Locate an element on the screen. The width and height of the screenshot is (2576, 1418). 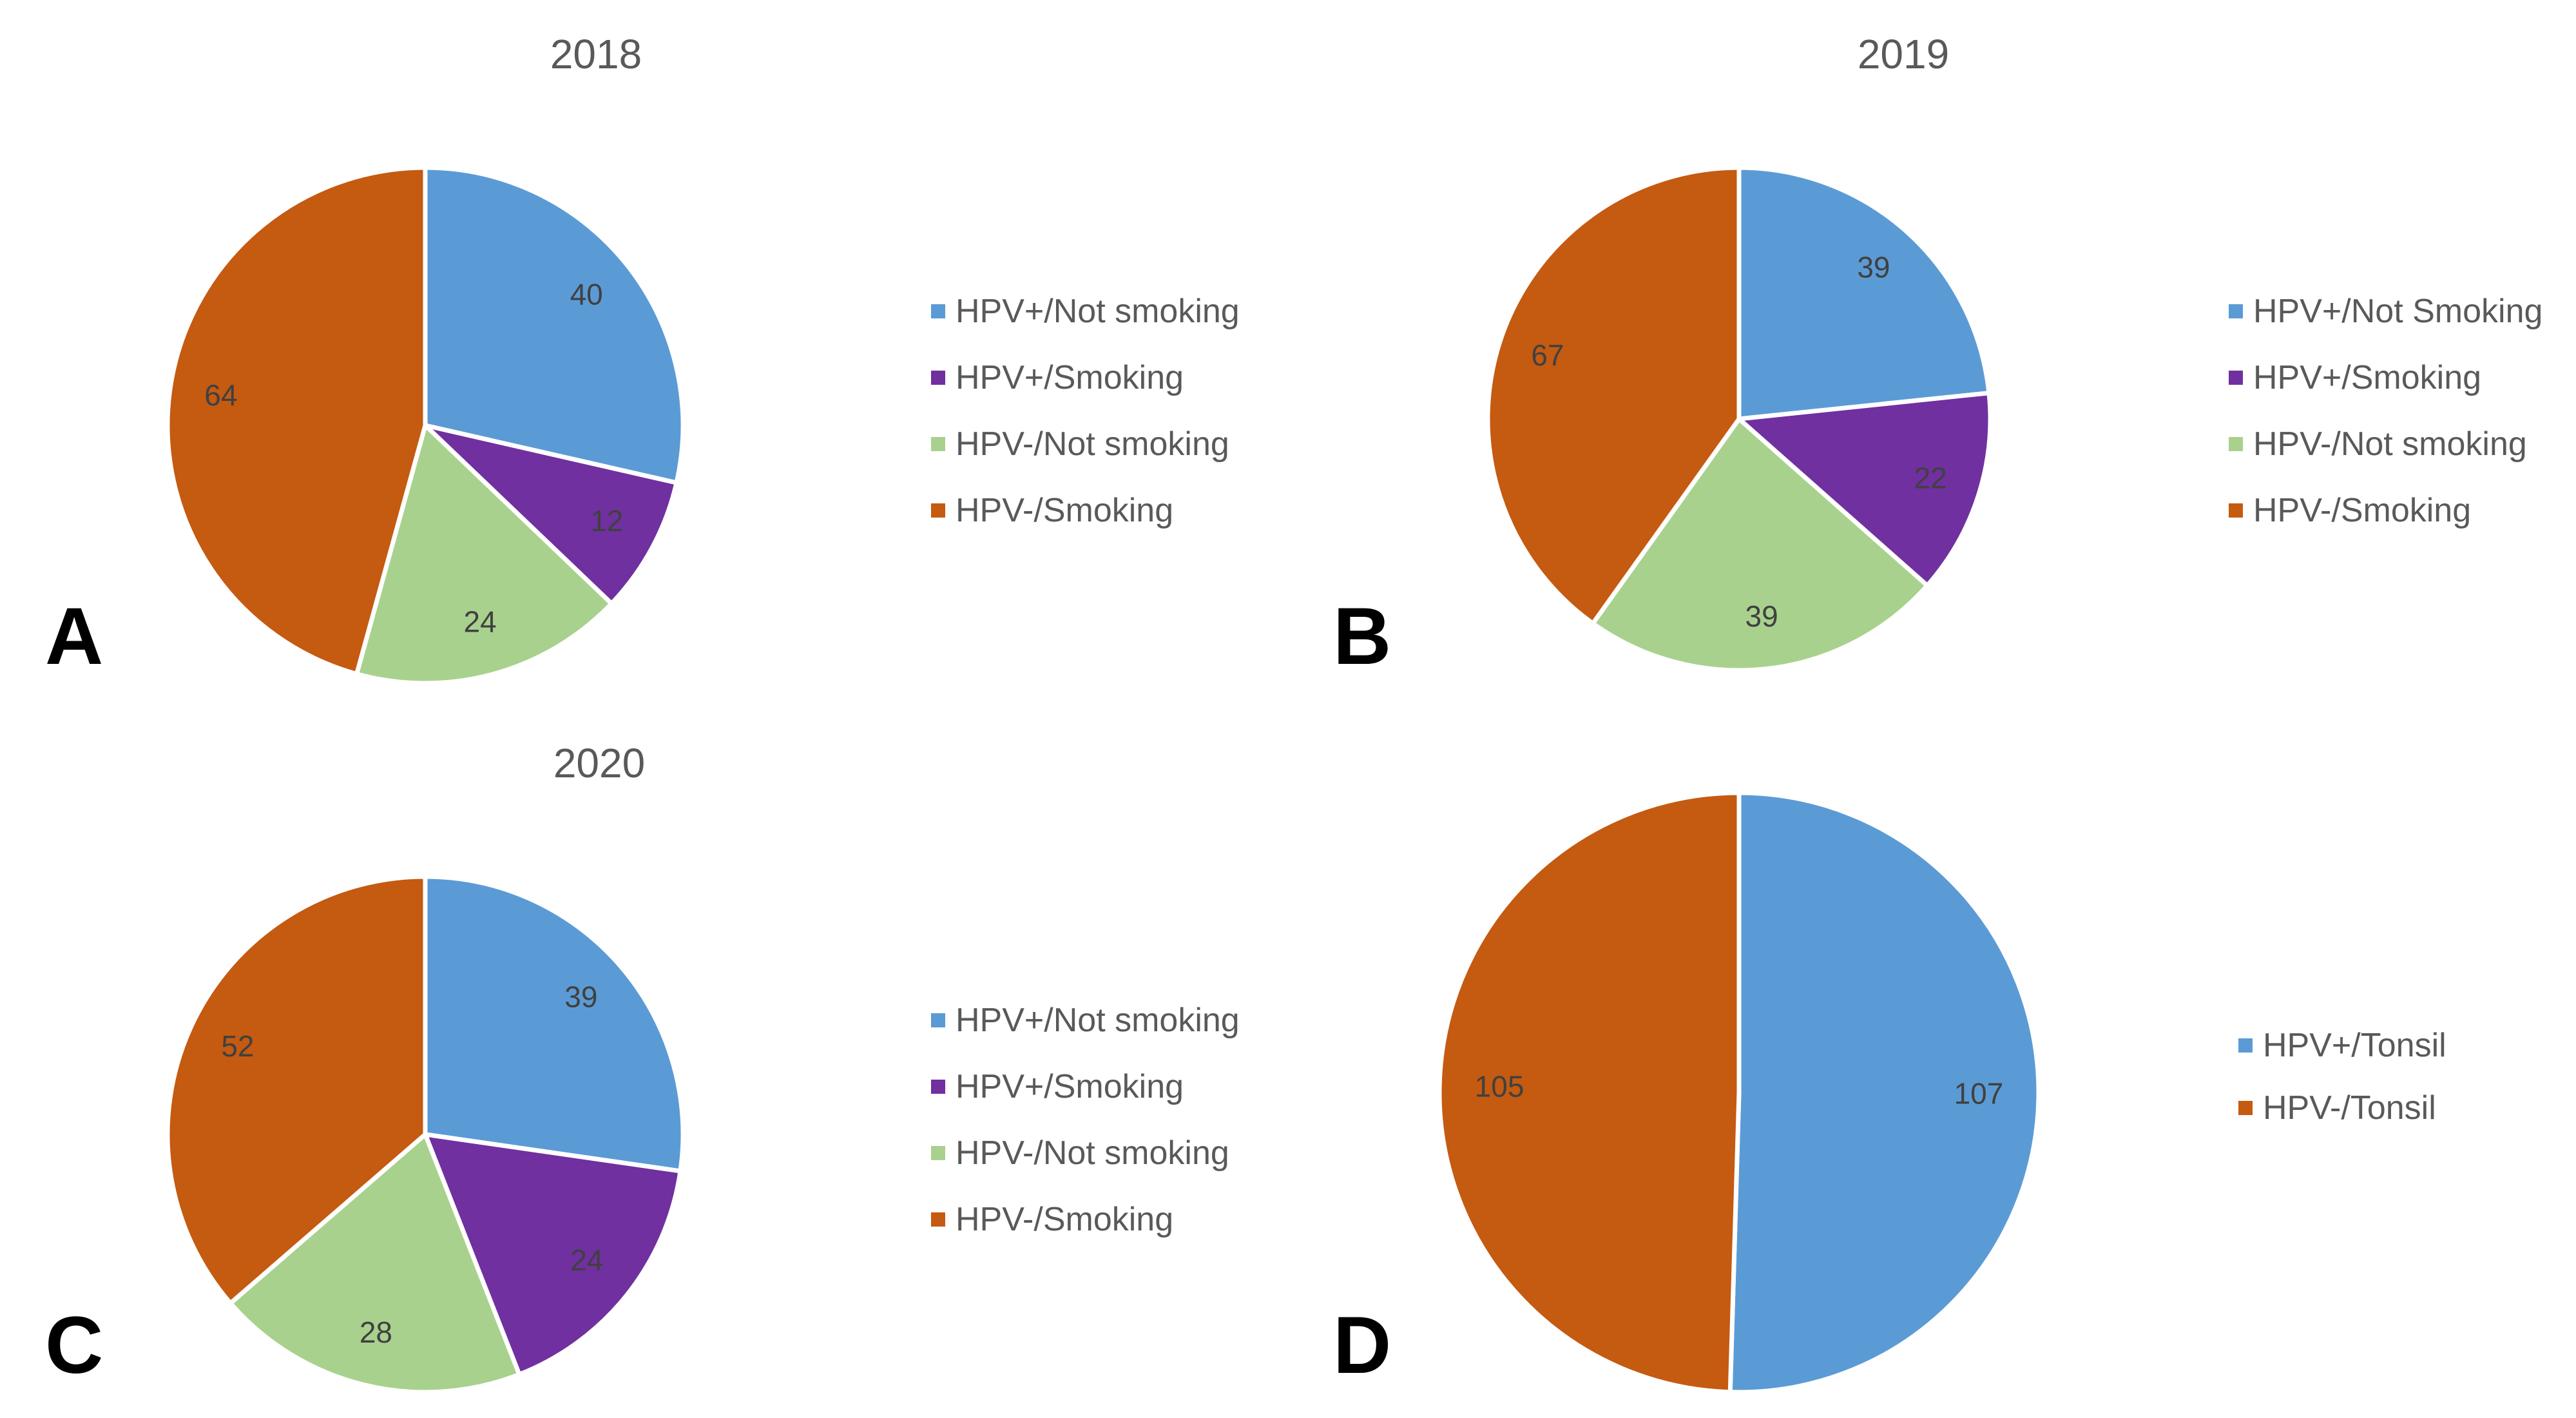
pie-chart-tonsil: 107 105 is located at coordinates (1739, 1092).